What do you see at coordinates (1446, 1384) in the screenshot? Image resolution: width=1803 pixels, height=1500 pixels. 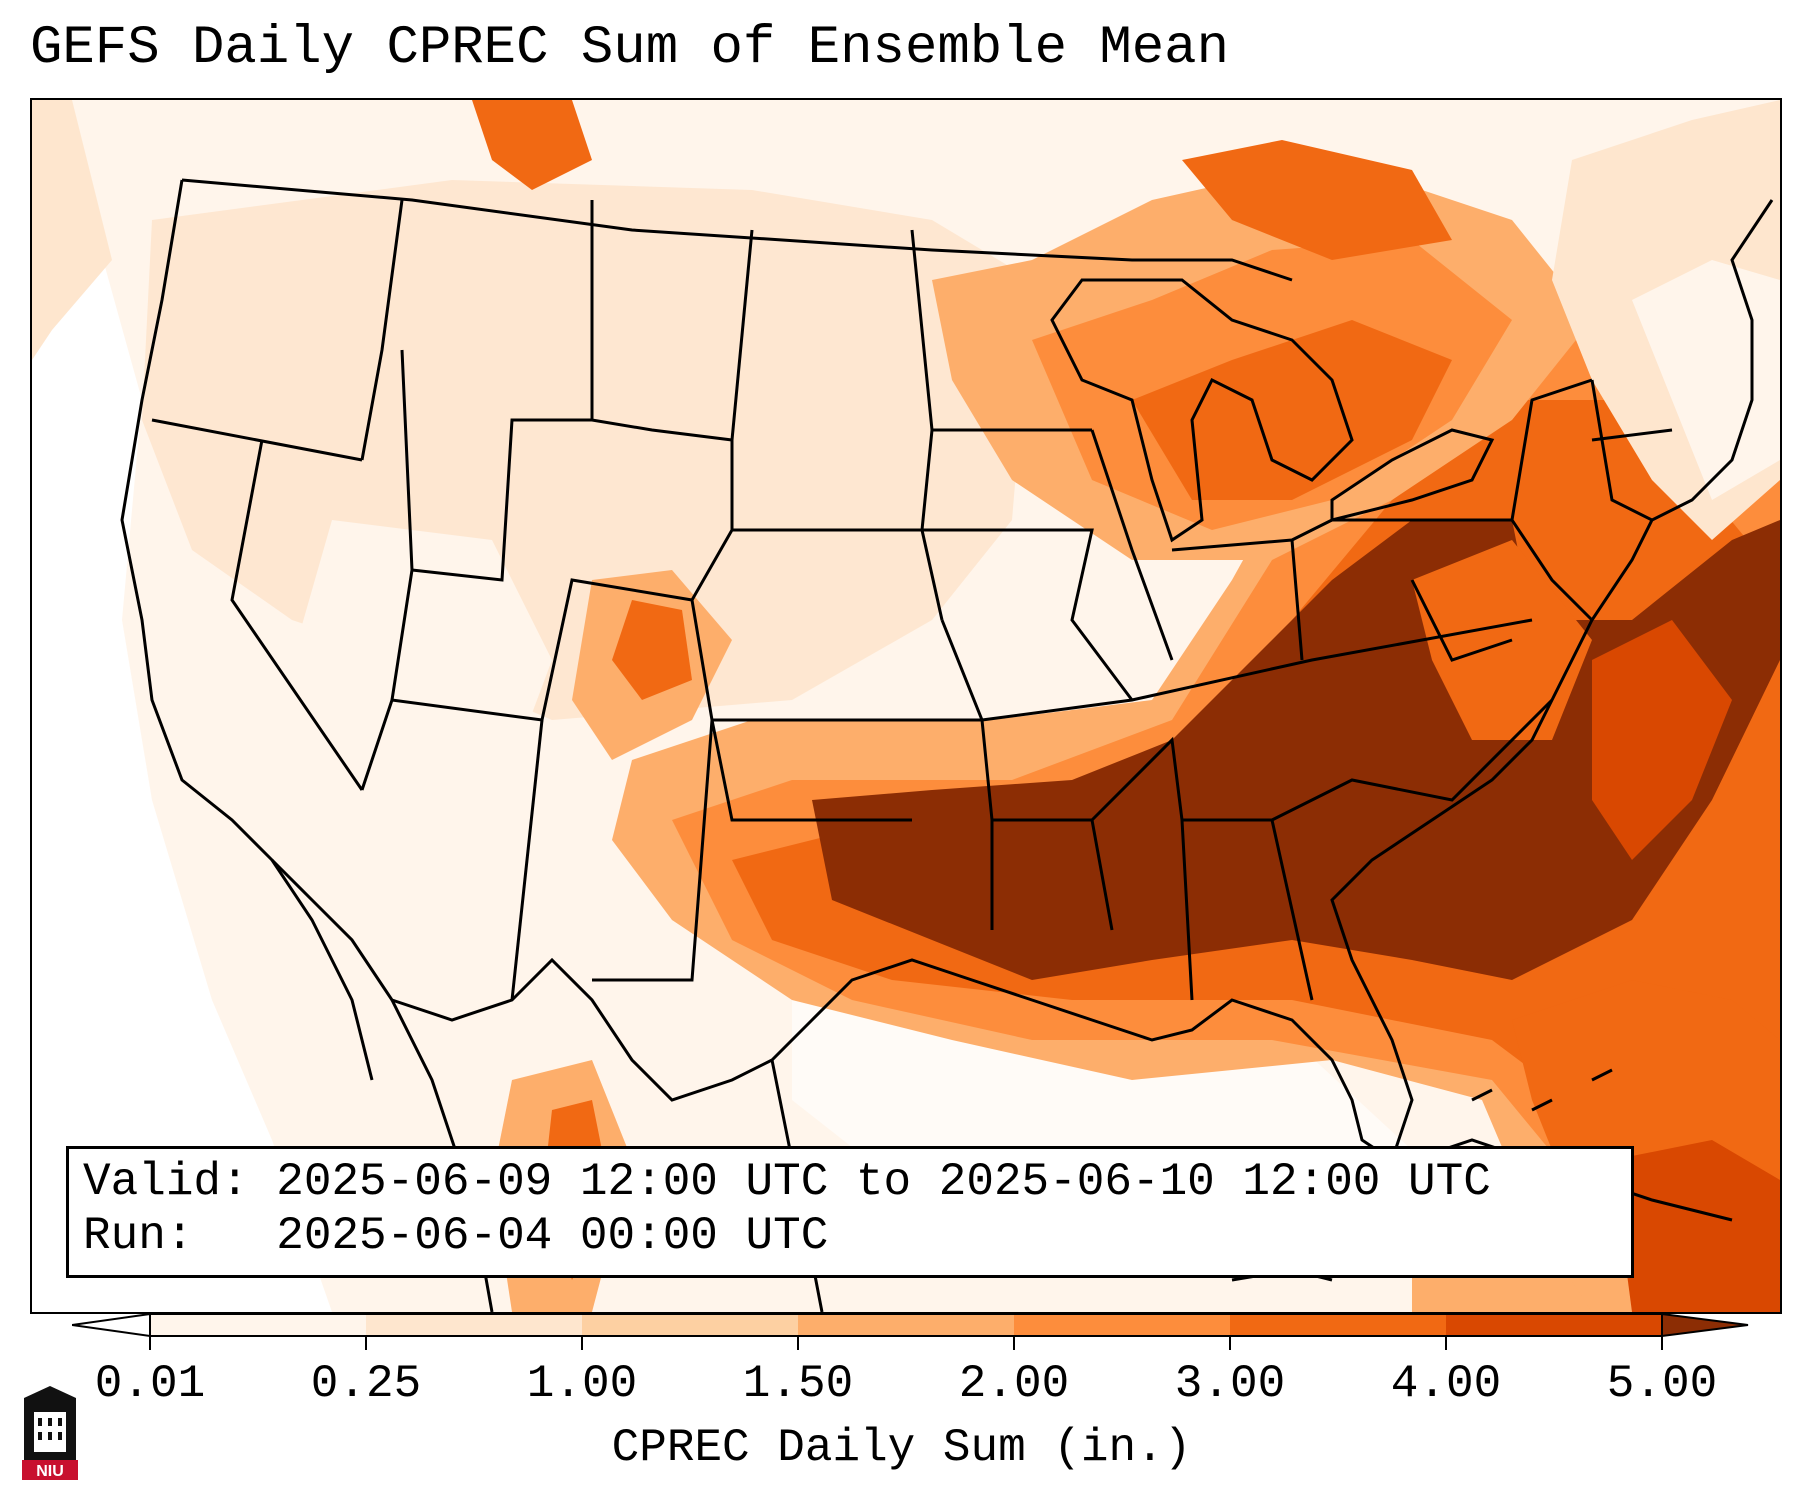 I see `colorbar-tick-label: 4.00` at bounding box center [1446, 1384].